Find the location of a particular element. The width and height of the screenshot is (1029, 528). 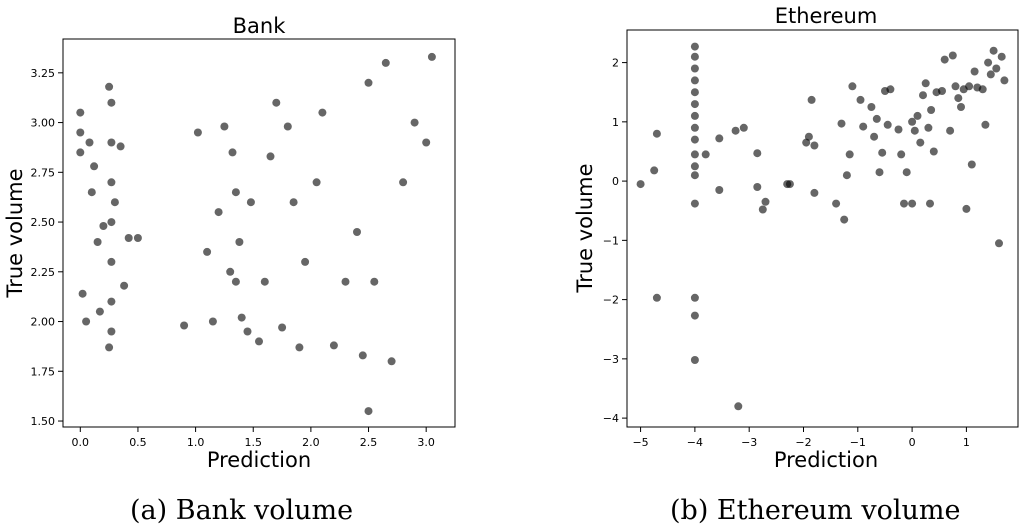

bank-y-ticks: 1.50 1.75 2.00 2.25 2.50 2.75 3.00 3.25 is located at coordinates (47, 247).